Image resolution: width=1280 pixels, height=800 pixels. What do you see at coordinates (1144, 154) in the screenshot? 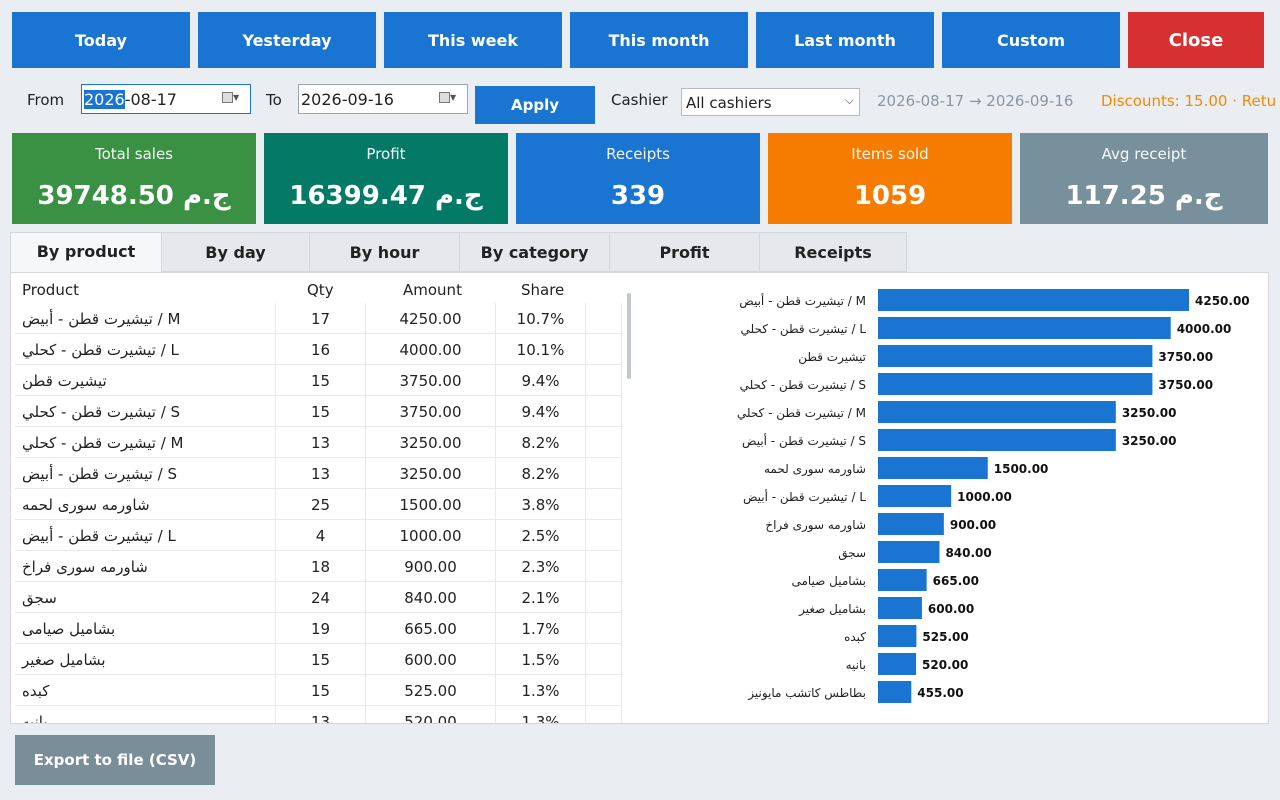
I see `card-title: Avg receipt` at bounding box center [1144, 154].